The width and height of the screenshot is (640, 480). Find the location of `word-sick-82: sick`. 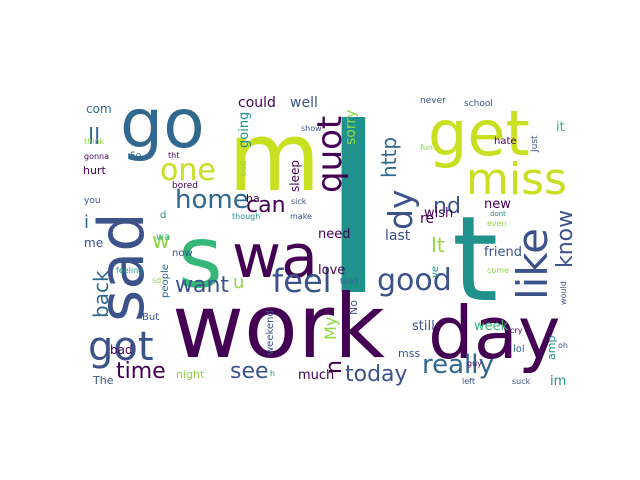

word-sick-82: sick is located at coordinates (299, 201).